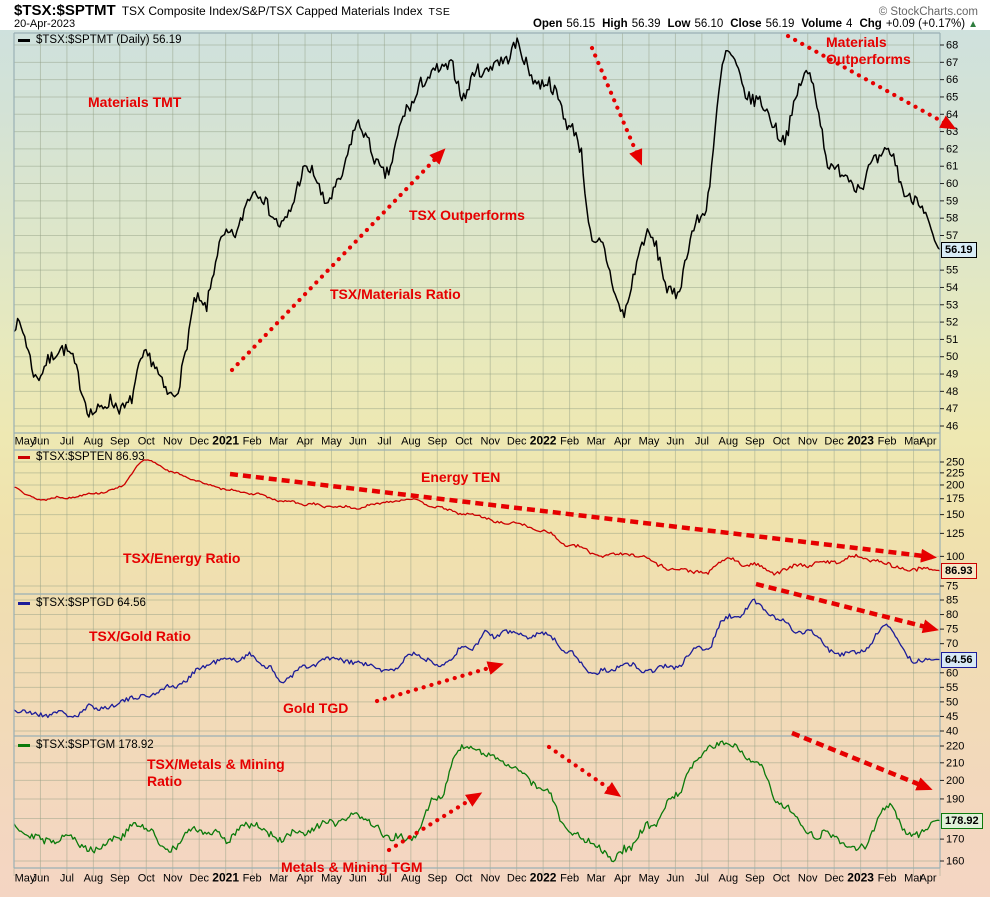  Describe the element at coordinates (952, 427) in the screenshot. I see `y-tick-label: 46` at that location.